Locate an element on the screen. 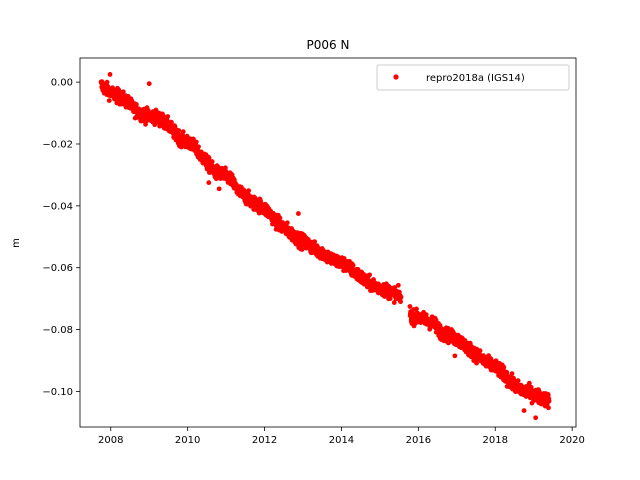  y-tick-label: −0.02 is located at coordinates (57, 144).